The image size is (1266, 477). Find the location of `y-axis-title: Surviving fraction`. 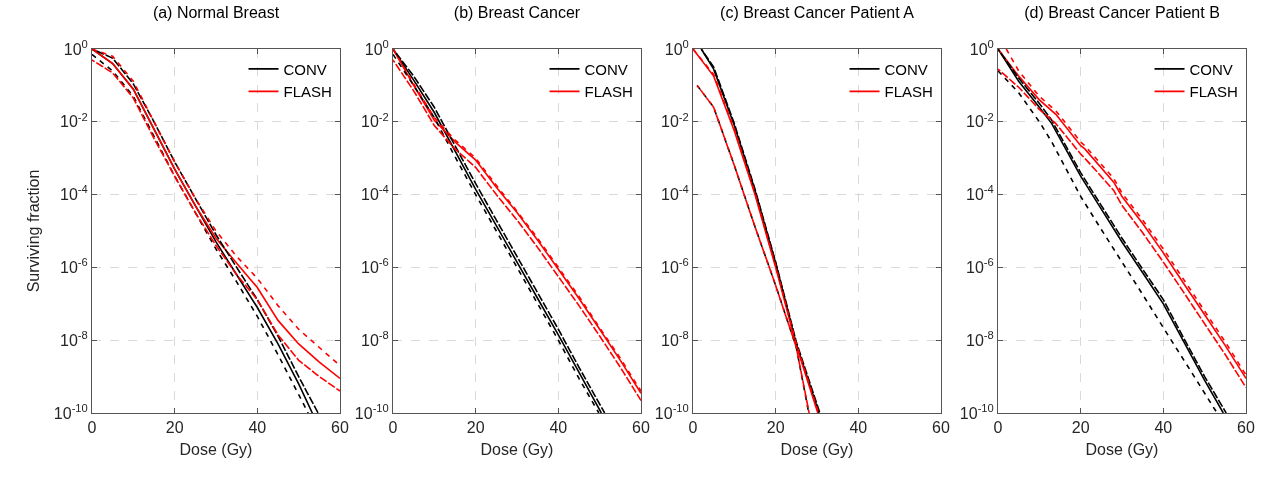

y-axis-title: Surviving fraction is located at coordinates (33, 231).